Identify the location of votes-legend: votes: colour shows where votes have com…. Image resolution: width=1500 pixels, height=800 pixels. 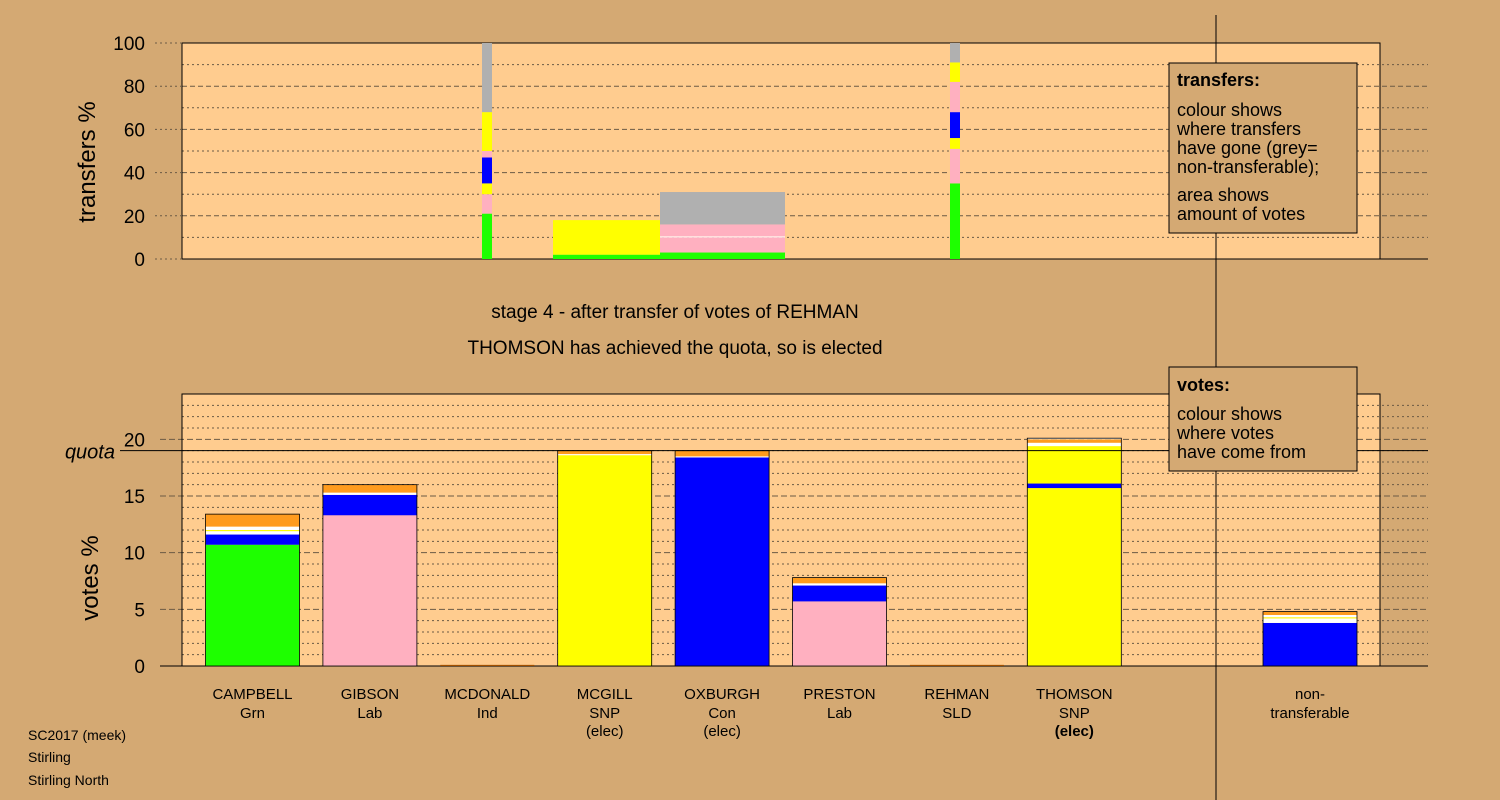
(1263, 419).